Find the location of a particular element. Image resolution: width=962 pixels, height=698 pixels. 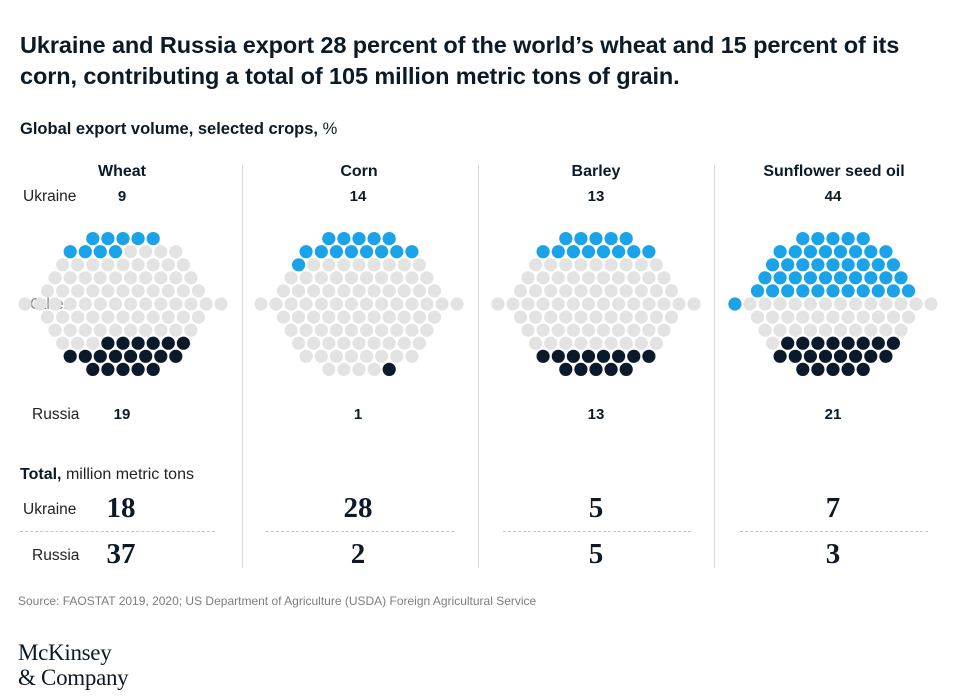

total-ukraine-barley: 5 is located at coordinates (596, 508).